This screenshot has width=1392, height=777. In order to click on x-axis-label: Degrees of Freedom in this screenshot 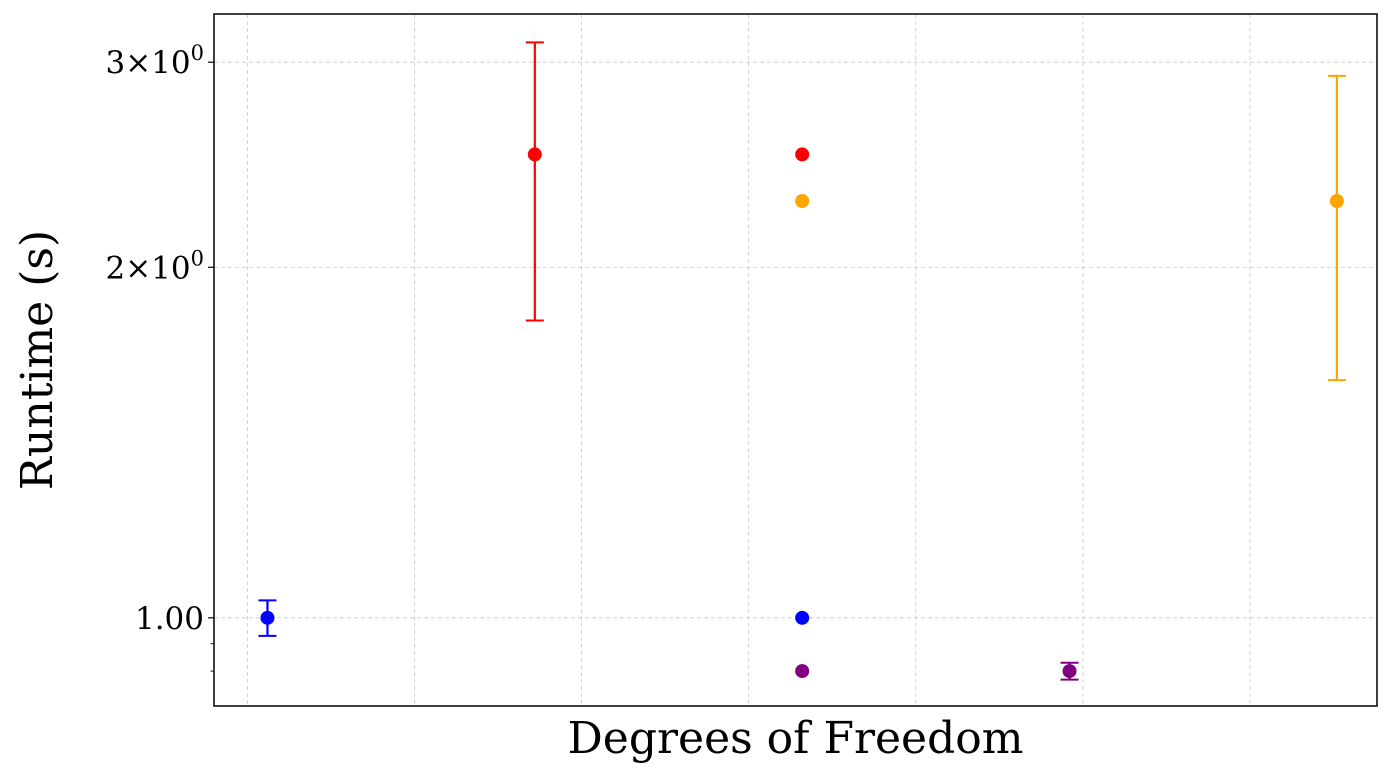, I will do `click(796, 738)`.